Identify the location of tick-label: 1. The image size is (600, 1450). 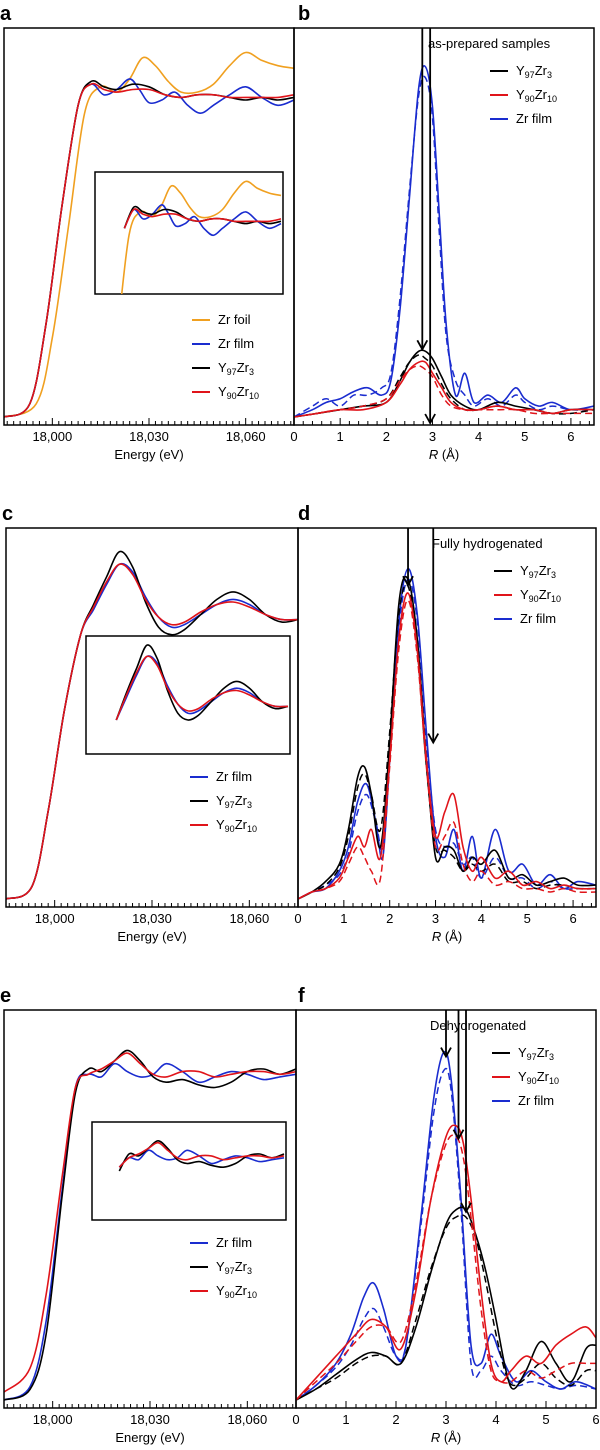
(340, 436).